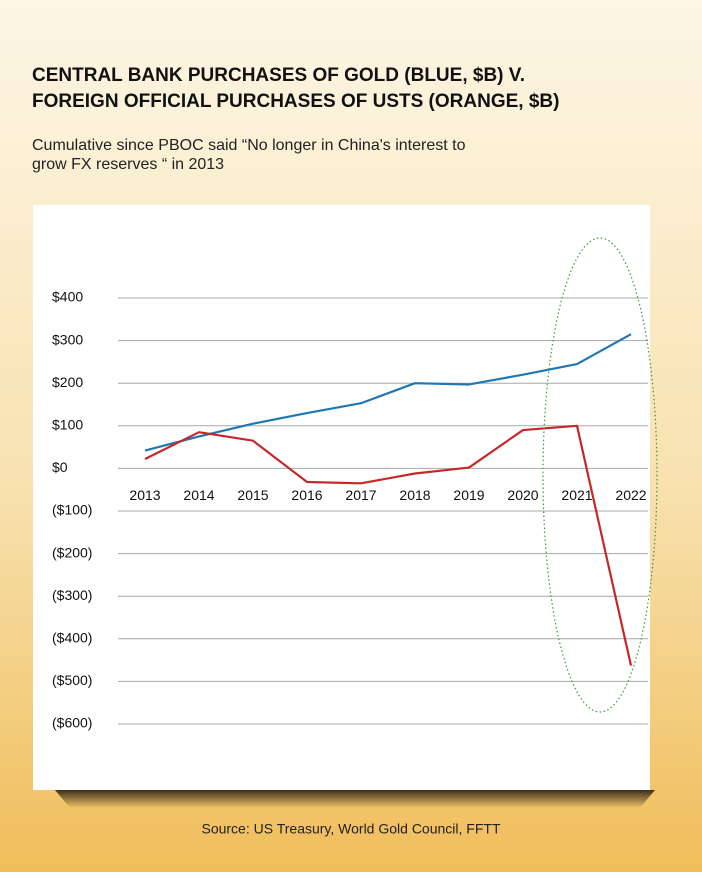 The image size is (702, 877). What do you see at coordinates (306, 495) in the screenshot?
I see `x-tick-label: 2016` at bounding box center [306, 495].